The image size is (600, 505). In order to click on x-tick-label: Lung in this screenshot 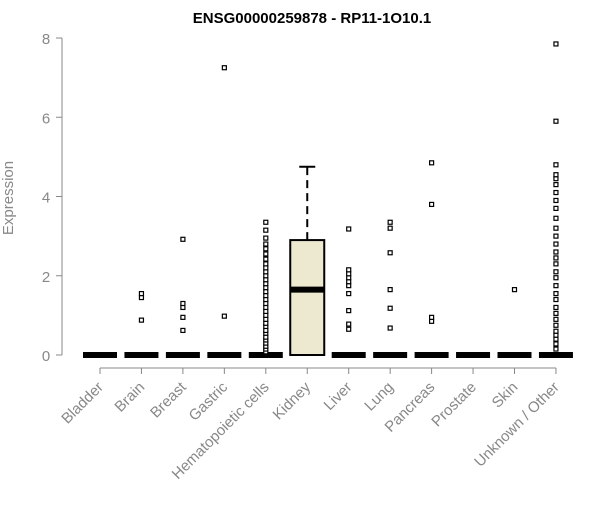, I will do `click(379, 397)`.